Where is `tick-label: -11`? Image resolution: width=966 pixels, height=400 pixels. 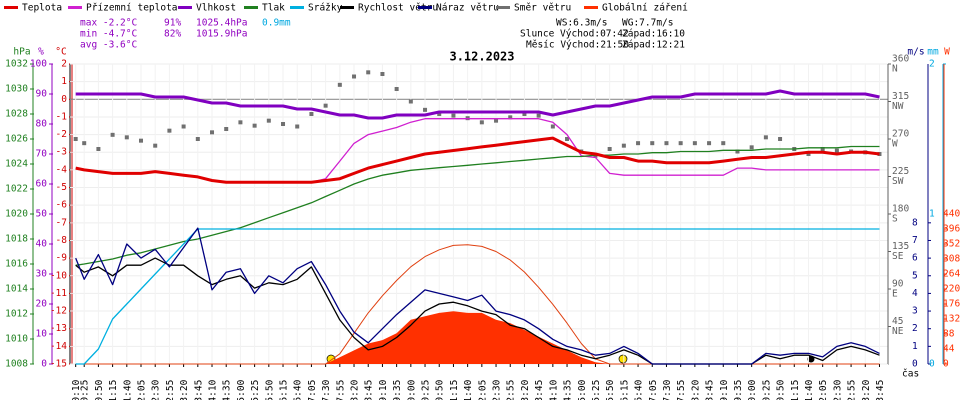 tick-label: -11 is located at coordinates (58, 293).